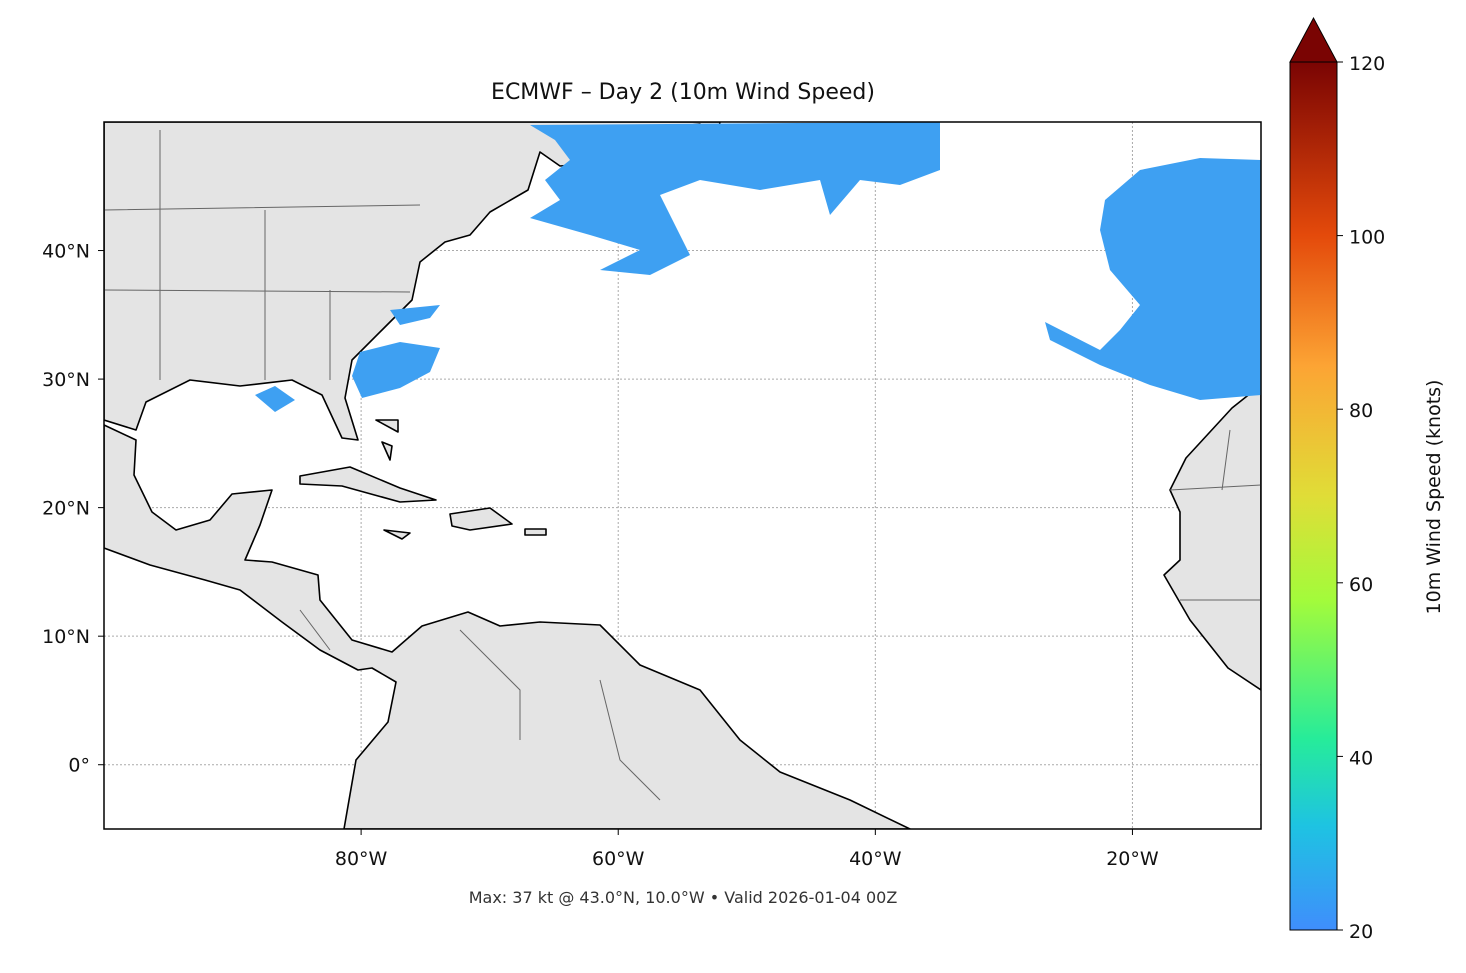 The height and width of the screenshot is (973, 1466). I want to click on map-title: ECMWF – Day 2 (10m Wind Speed), so click(683, 92).